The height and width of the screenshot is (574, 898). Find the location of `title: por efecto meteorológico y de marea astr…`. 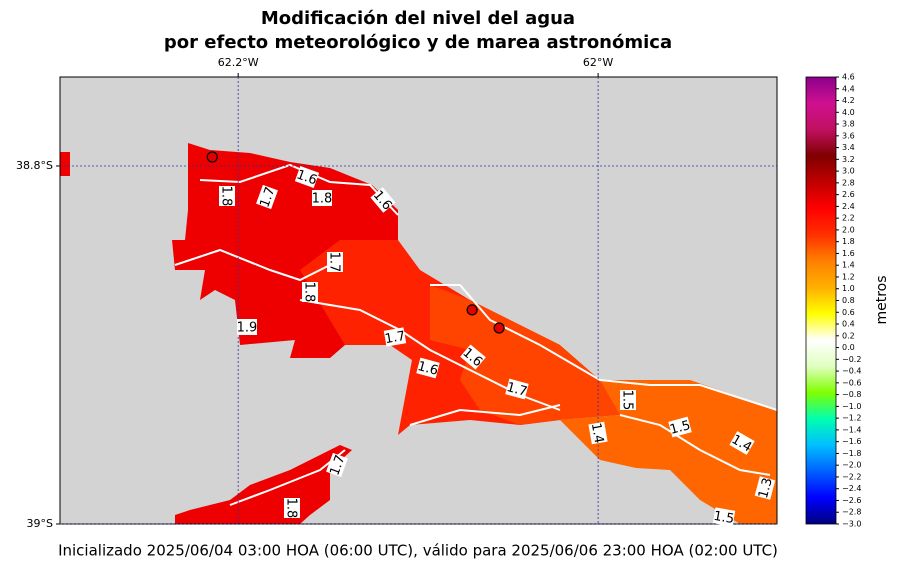

title: por efecto meteorológico y de marea astr… is located at coordinates (418, 42).